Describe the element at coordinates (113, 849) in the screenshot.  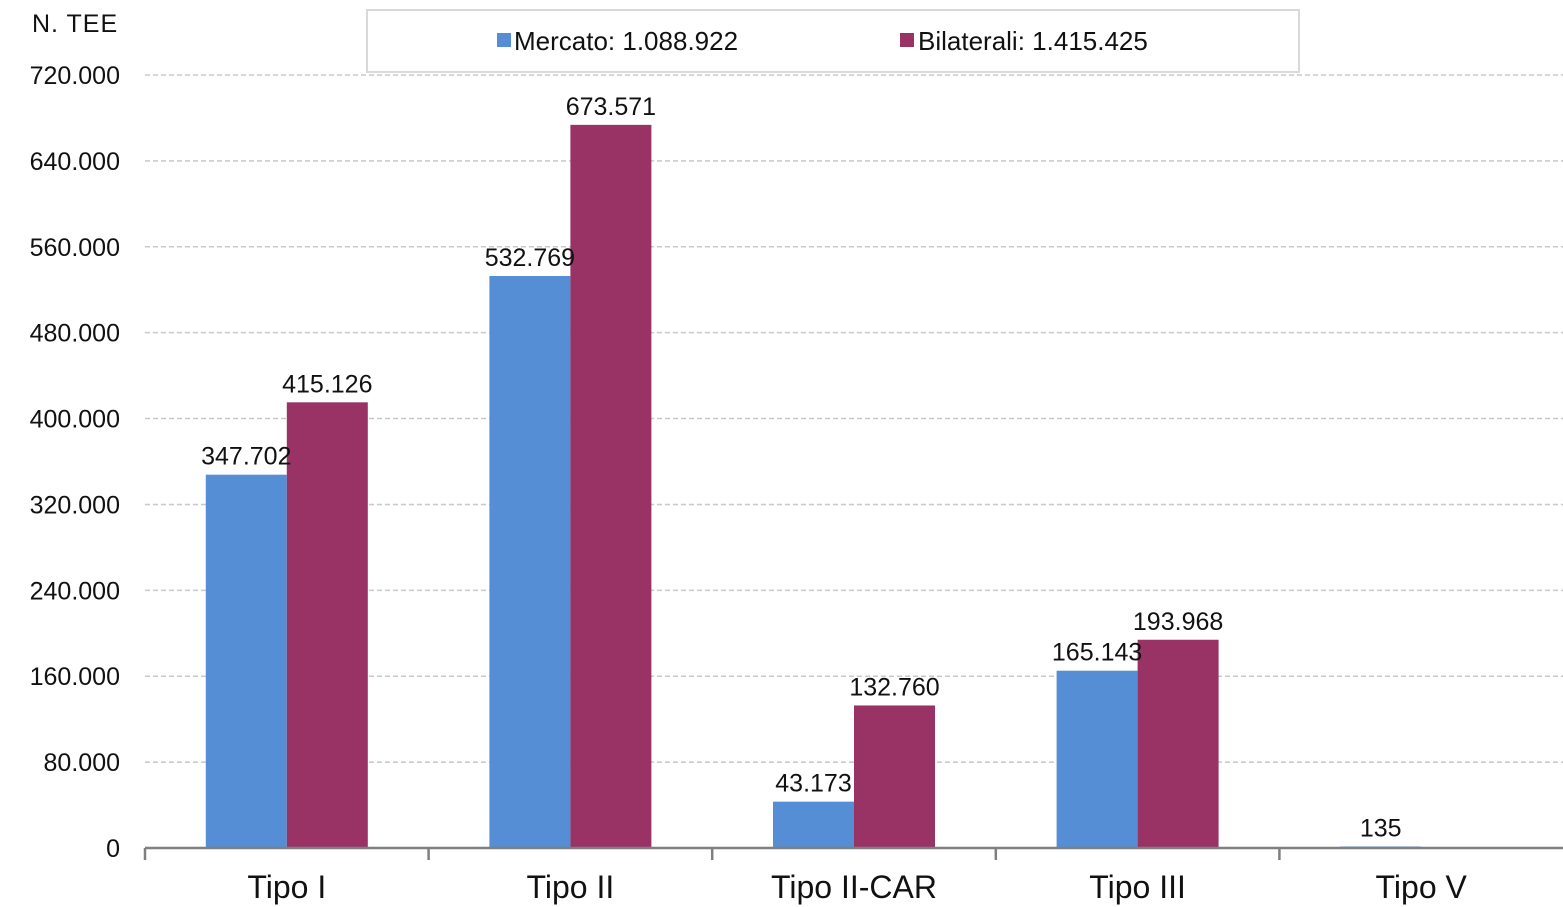
I see `y-tick-label: 0` at that location.